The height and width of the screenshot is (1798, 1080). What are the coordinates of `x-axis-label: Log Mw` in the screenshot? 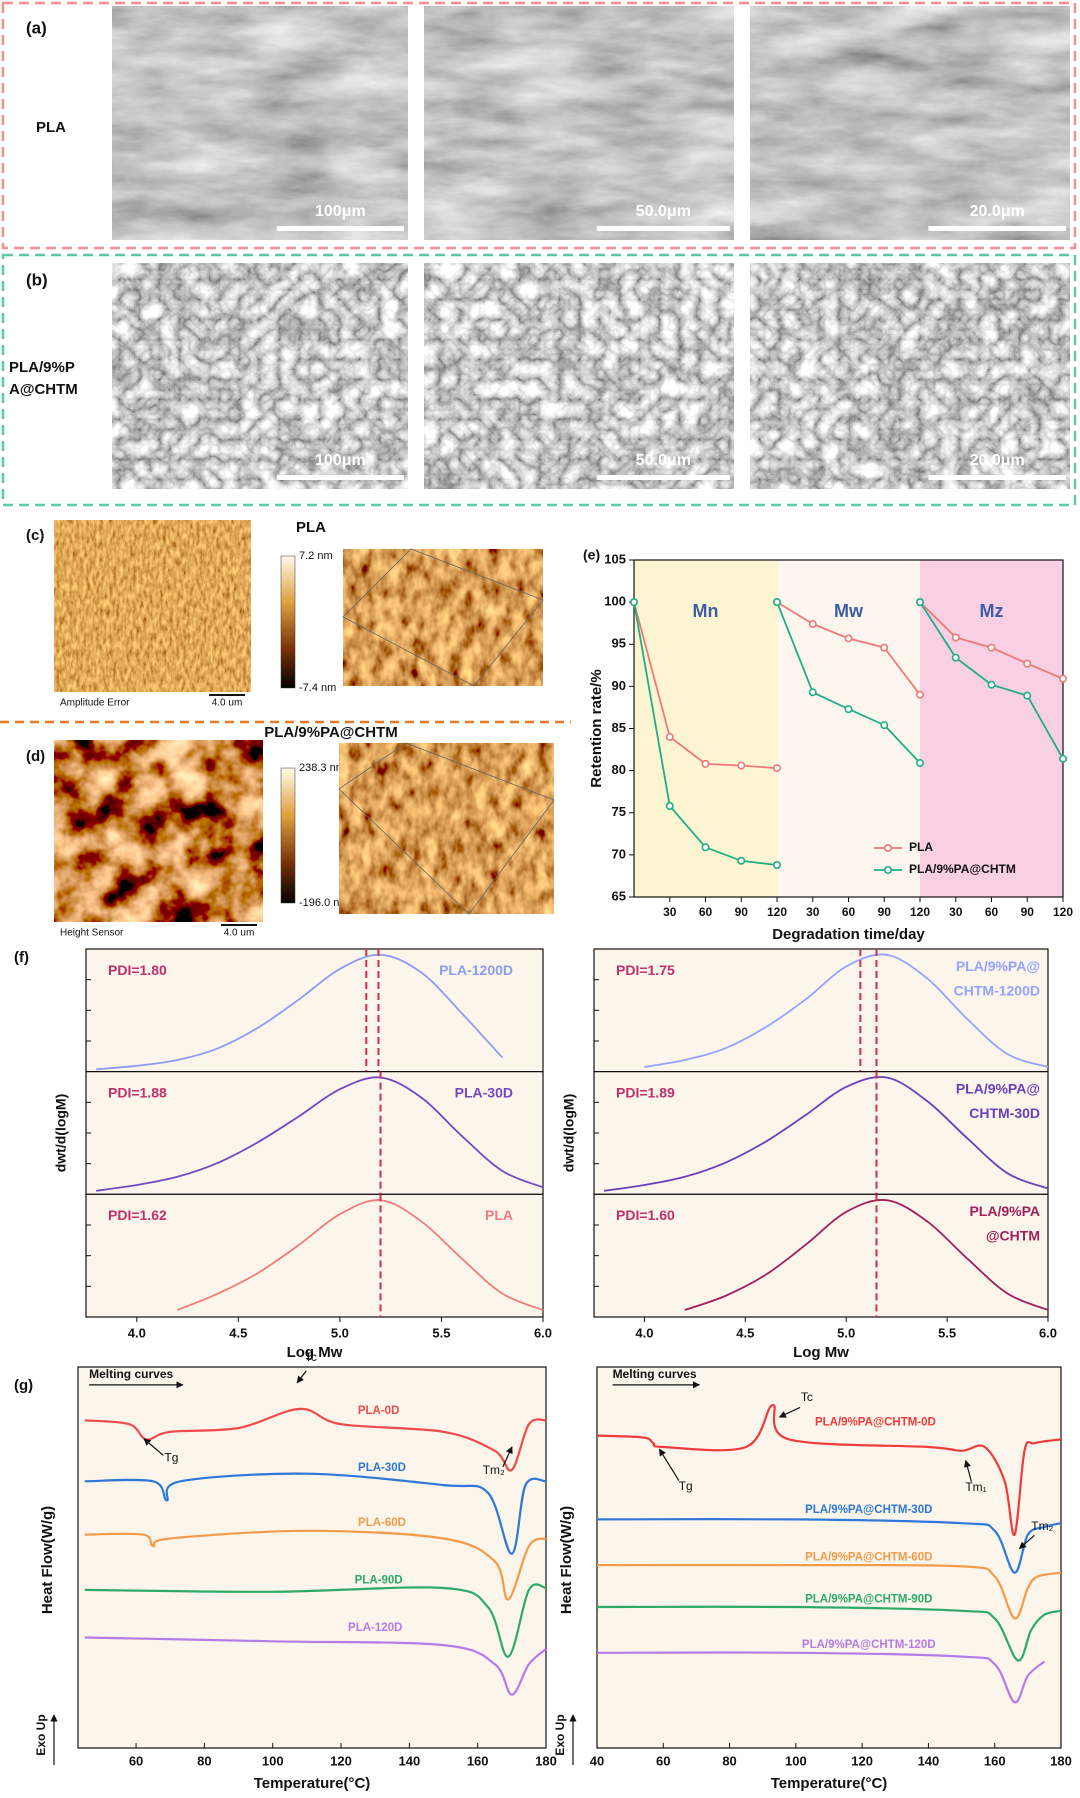 It's located at (315, 1352).